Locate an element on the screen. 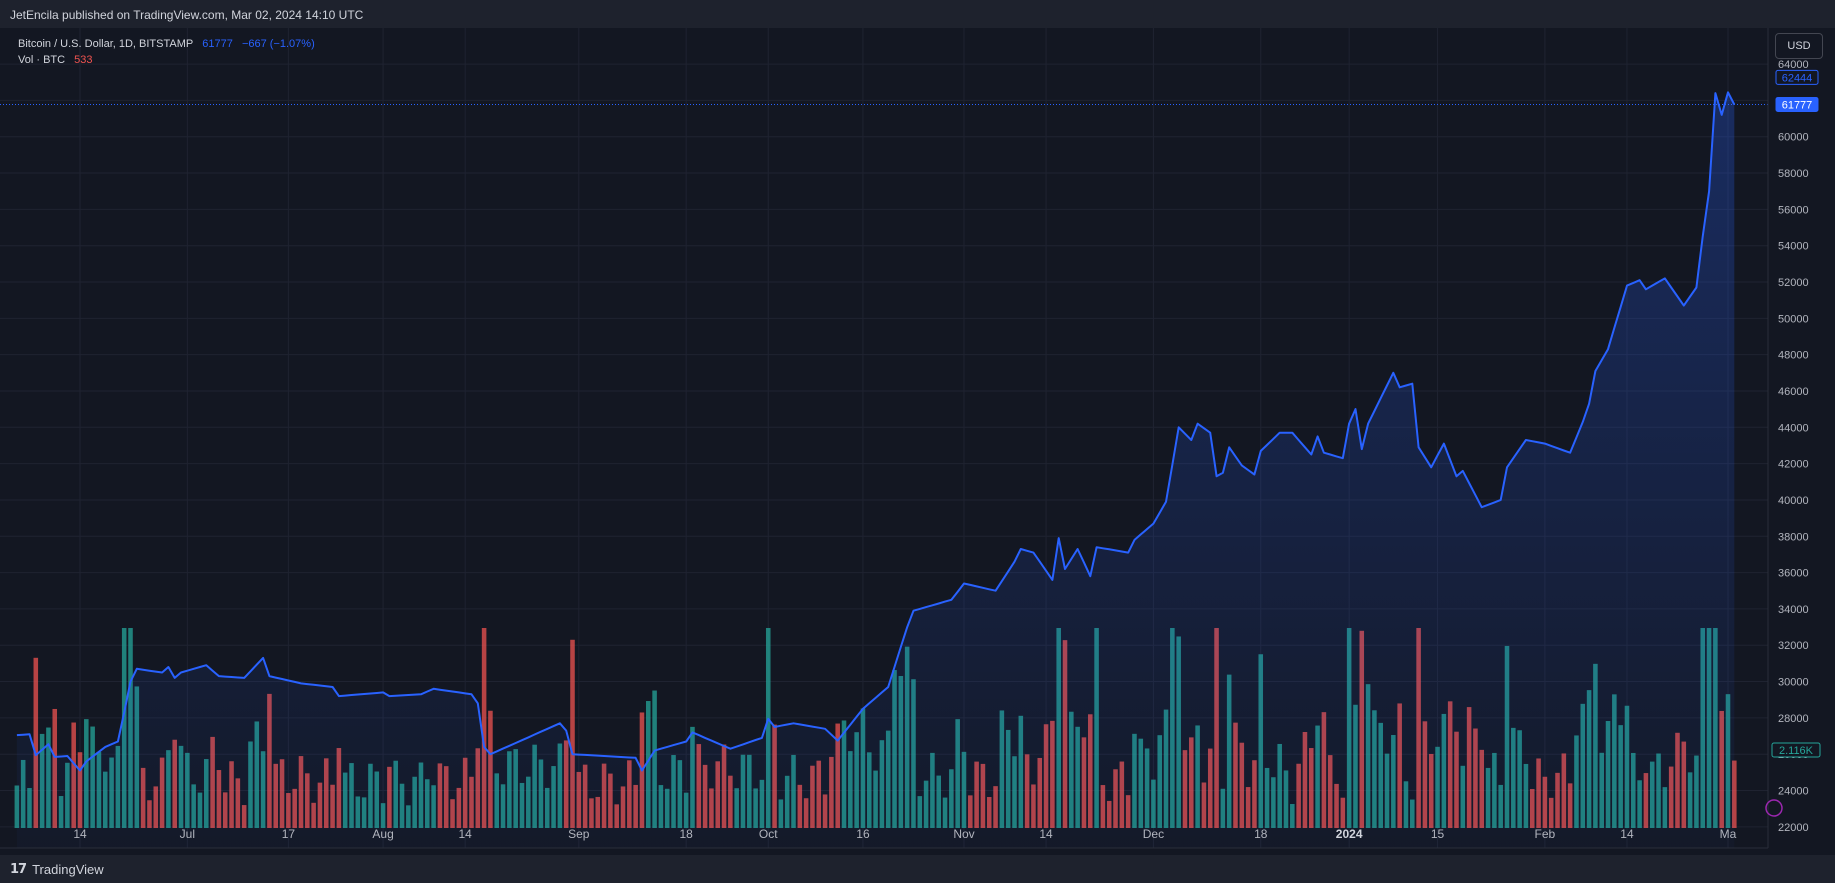 The image size is (1835, 883). y-tick-label: 34000 is located at coordinates (1793, 610).